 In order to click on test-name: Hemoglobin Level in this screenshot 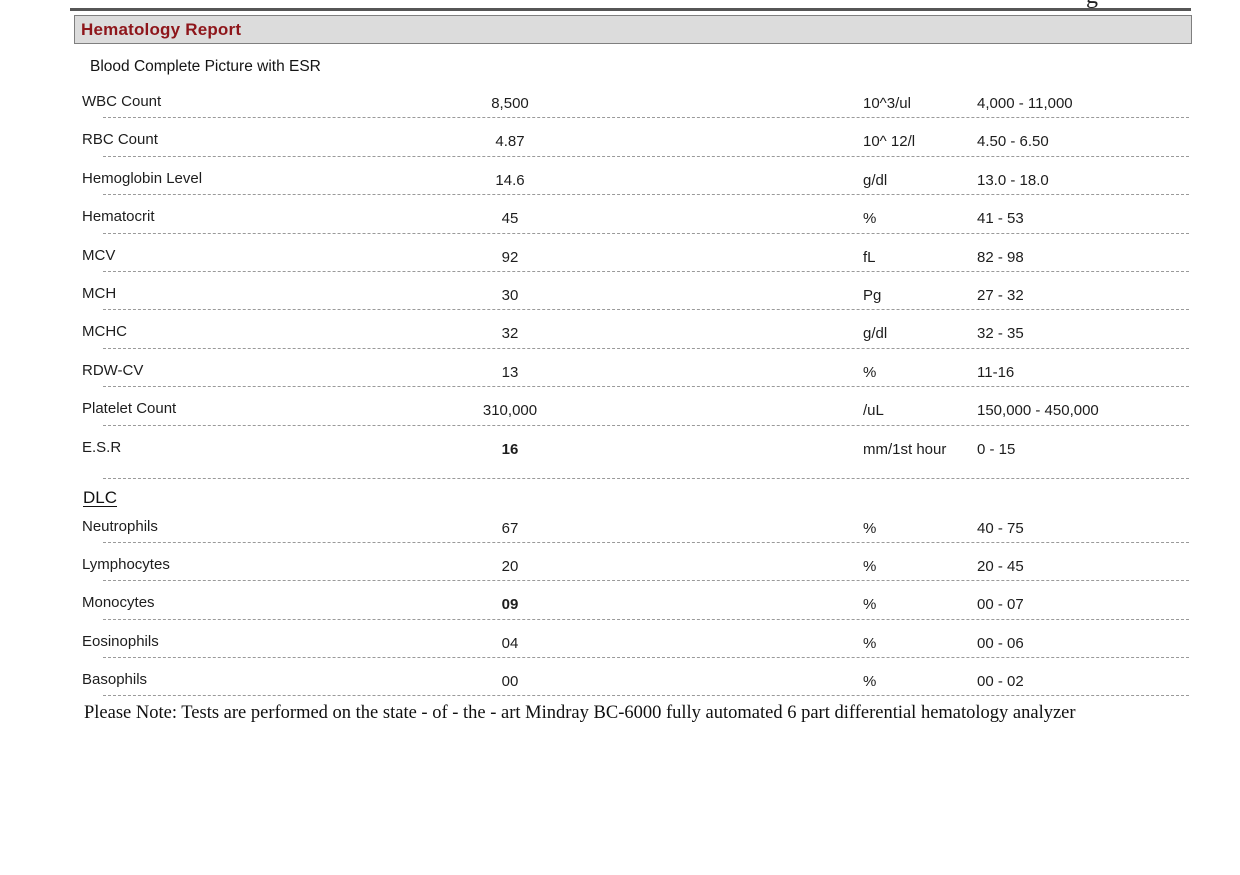, I will do `click(142, 178)`.